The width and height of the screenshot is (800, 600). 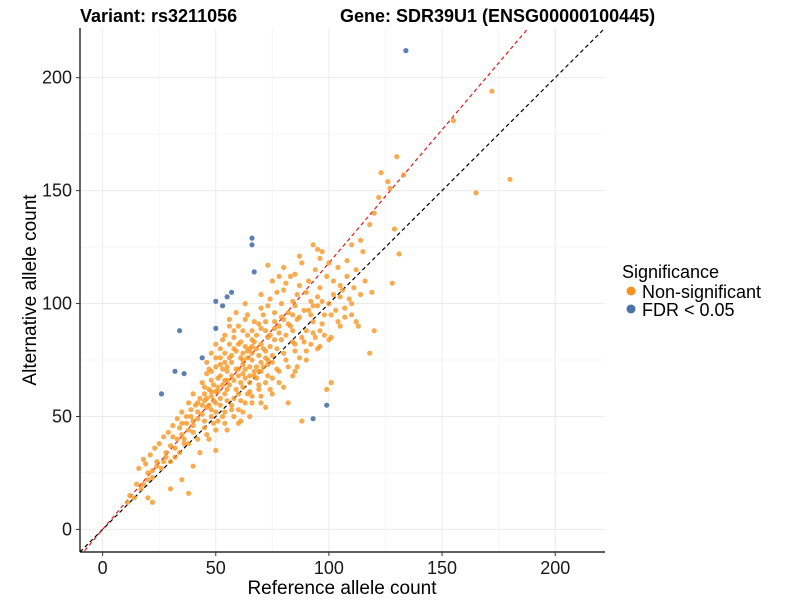 I want to click on legend-title: Significance, so click(x=670, y=272).